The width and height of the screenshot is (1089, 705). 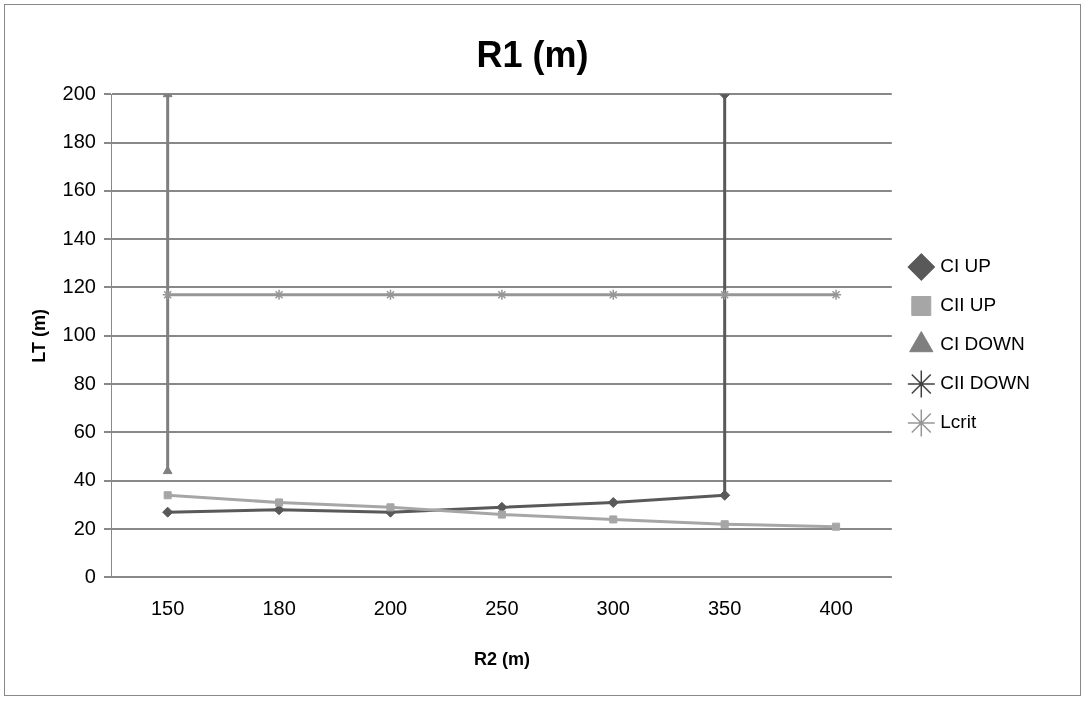 I want to click on y-tick-label: 180, so click(x=79, y=141).